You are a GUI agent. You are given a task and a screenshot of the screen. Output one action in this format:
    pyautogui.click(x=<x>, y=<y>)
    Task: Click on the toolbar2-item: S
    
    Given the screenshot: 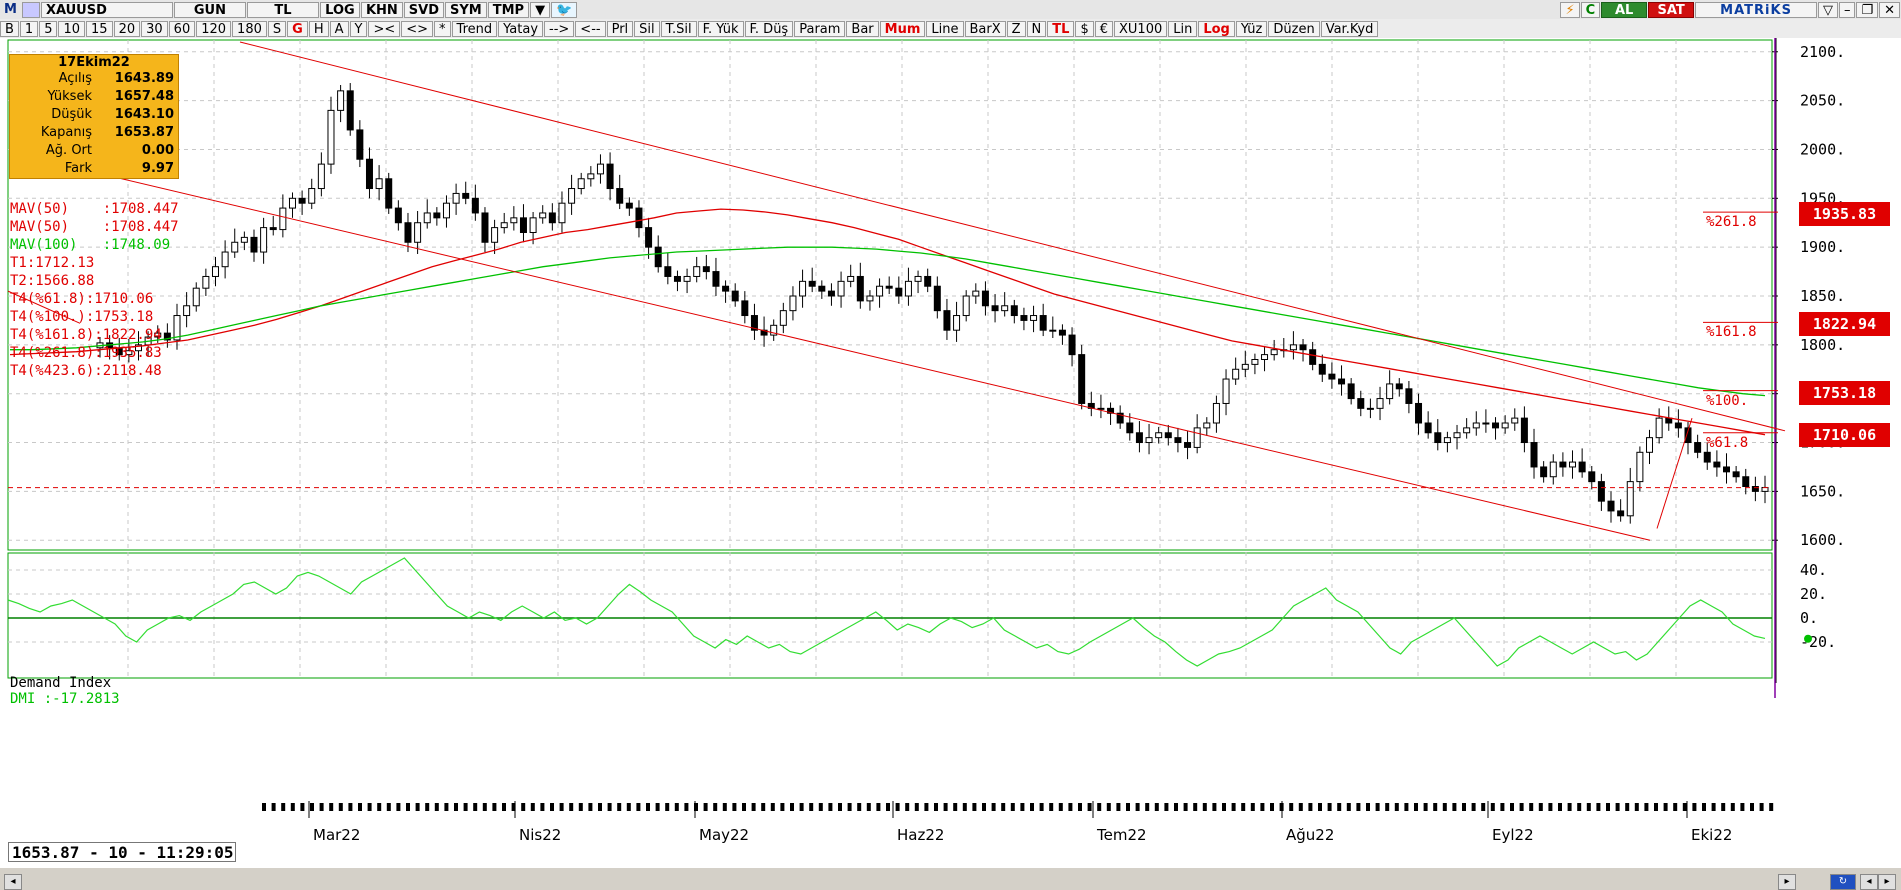 What is the action you would take?
    pyautogui.click(x=277, y=28)
    